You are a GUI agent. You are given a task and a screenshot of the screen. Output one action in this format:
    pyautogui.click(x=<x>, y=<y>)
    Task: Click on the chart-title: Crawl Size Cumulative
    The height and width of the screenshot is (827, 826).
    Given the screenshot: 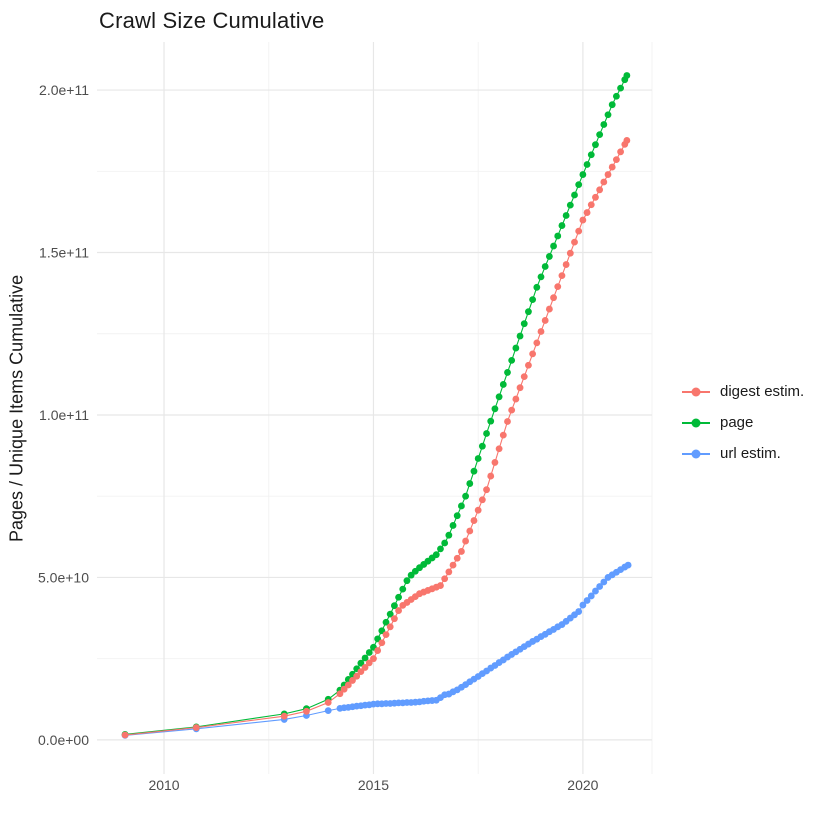 What is the action you would take?
    pyautogui.click(x=212, y=20)
    